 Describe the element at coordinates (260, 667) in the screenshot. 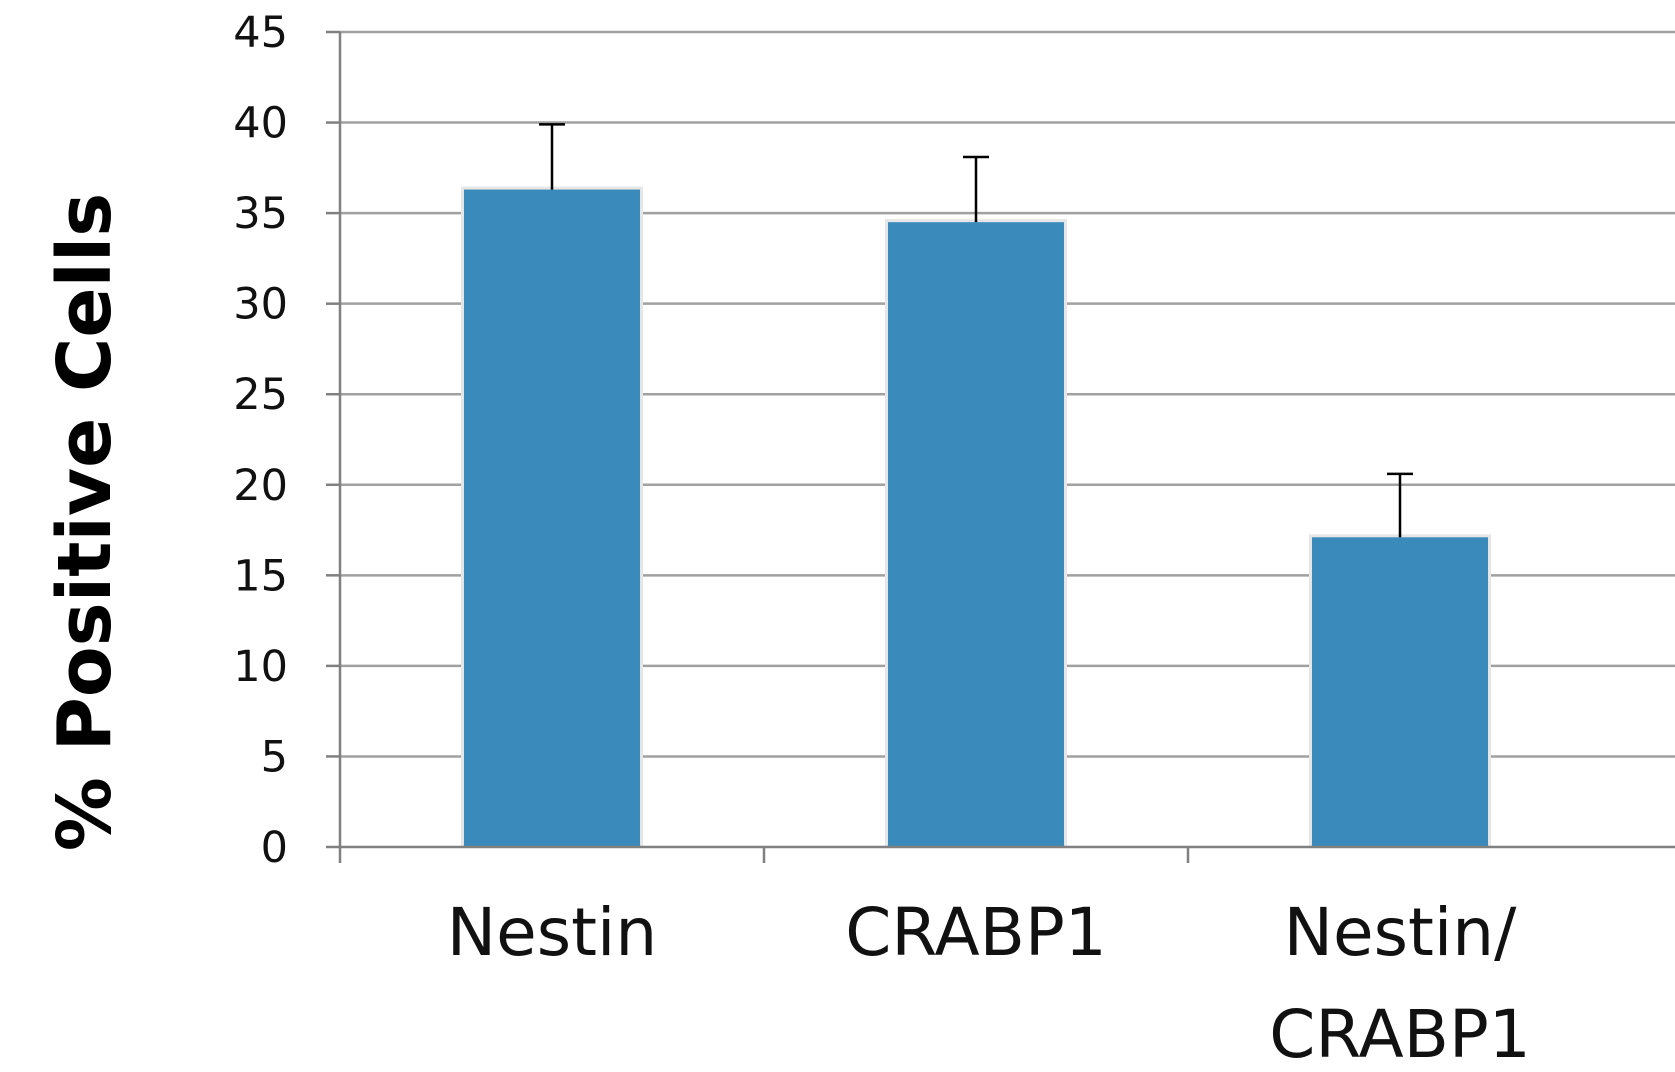

I see `y-tick-label: 10` at that location.